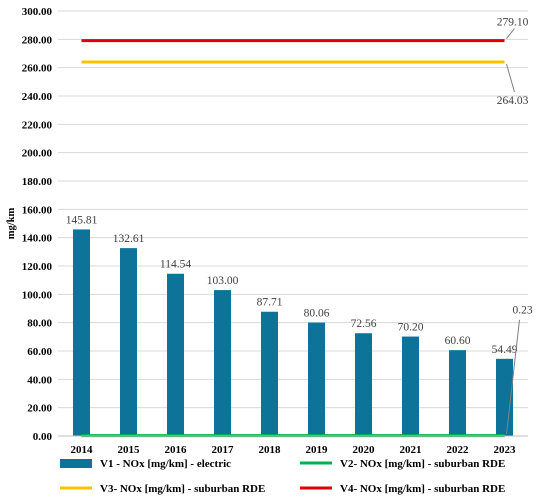 Image resolution: width=550 pixels, height=500 pixels. Describe the element at coordinates (458, 450) in the screenshot. I see `x-tick-label: 2022` at that location.